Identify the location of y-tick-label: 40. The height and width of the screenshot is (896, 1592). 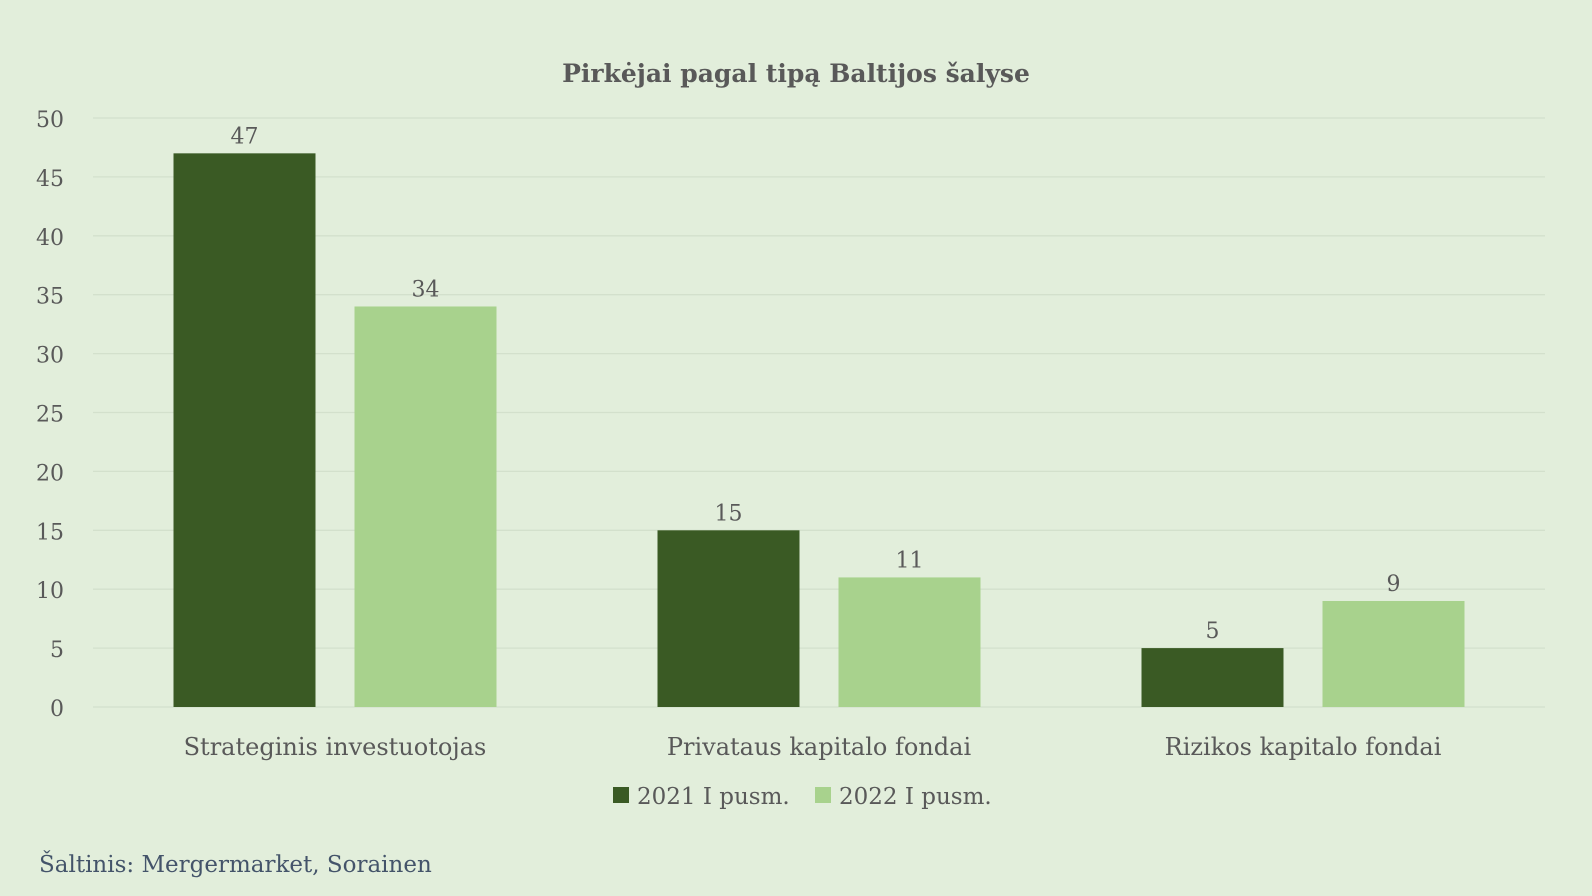
(50, 238).